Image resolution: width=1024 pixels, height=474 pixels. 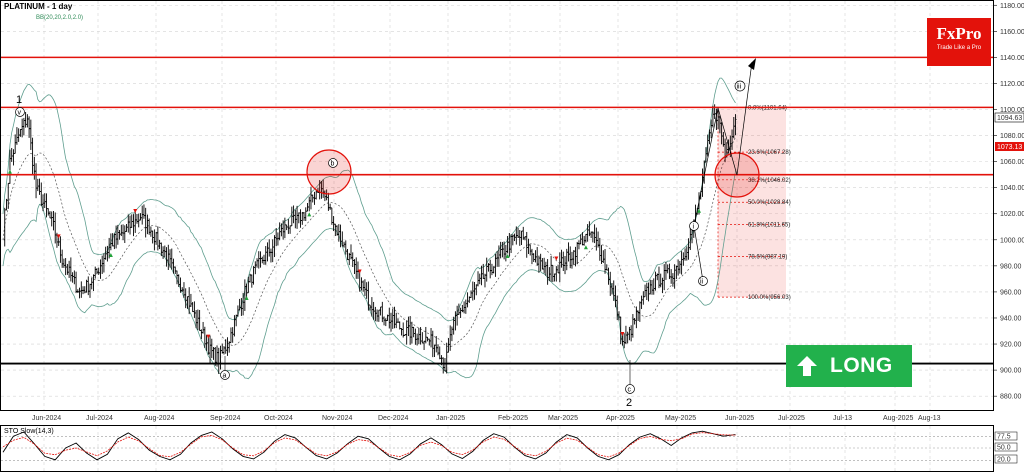 What do you see at coordinates (225, 418) in the screenshot?
I see `x-tick-label: Sep-2024` at bounding box center [225, 418].